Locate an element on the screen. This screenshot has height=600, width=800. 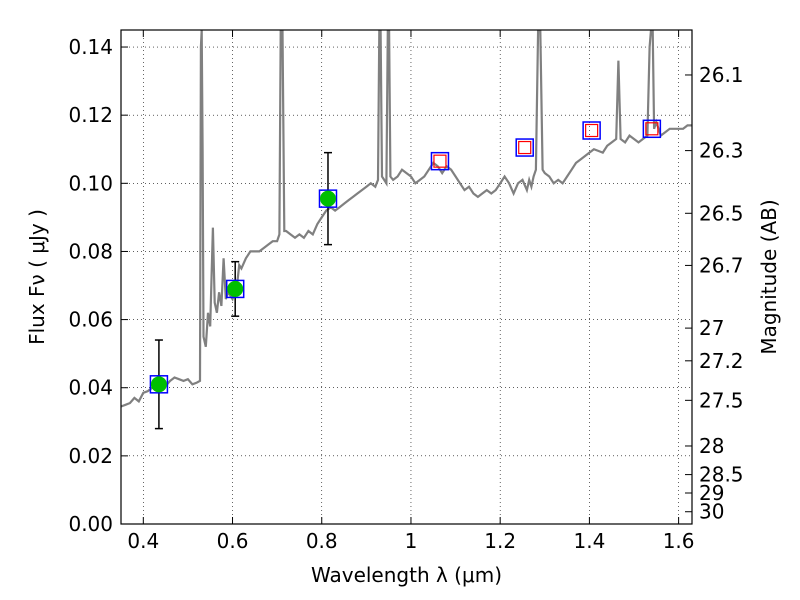
y-tick-label: 0.04 is located at coordinates (90, 388).